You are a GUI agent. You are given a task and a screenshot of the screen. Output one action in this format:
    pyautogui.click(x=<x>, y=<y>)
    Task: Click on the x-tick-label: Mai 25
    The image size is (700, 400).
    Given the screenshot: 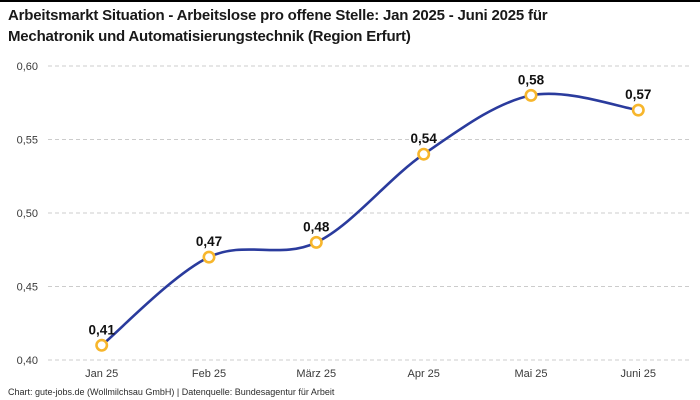 What is the action you would take?
    pyautogui.click(x=530, y=374)
    